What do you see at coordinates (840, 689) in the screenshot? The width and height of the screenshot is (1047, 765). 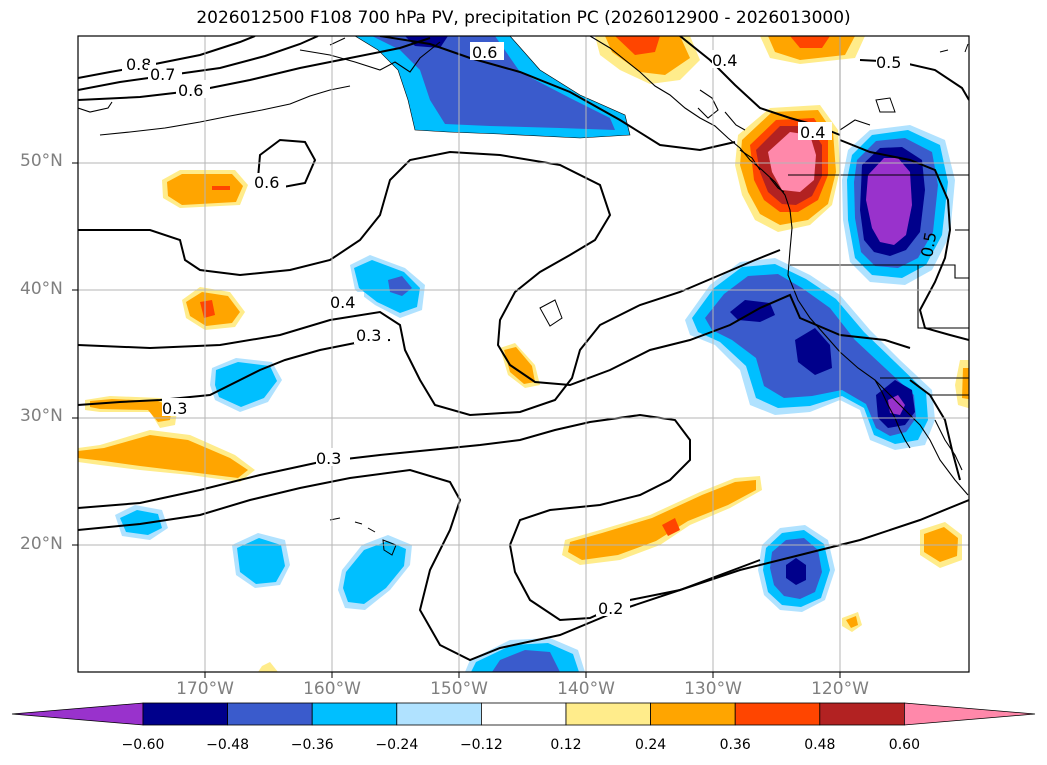 I see `lon-label: 120°W` at bounding box center [840, 689].